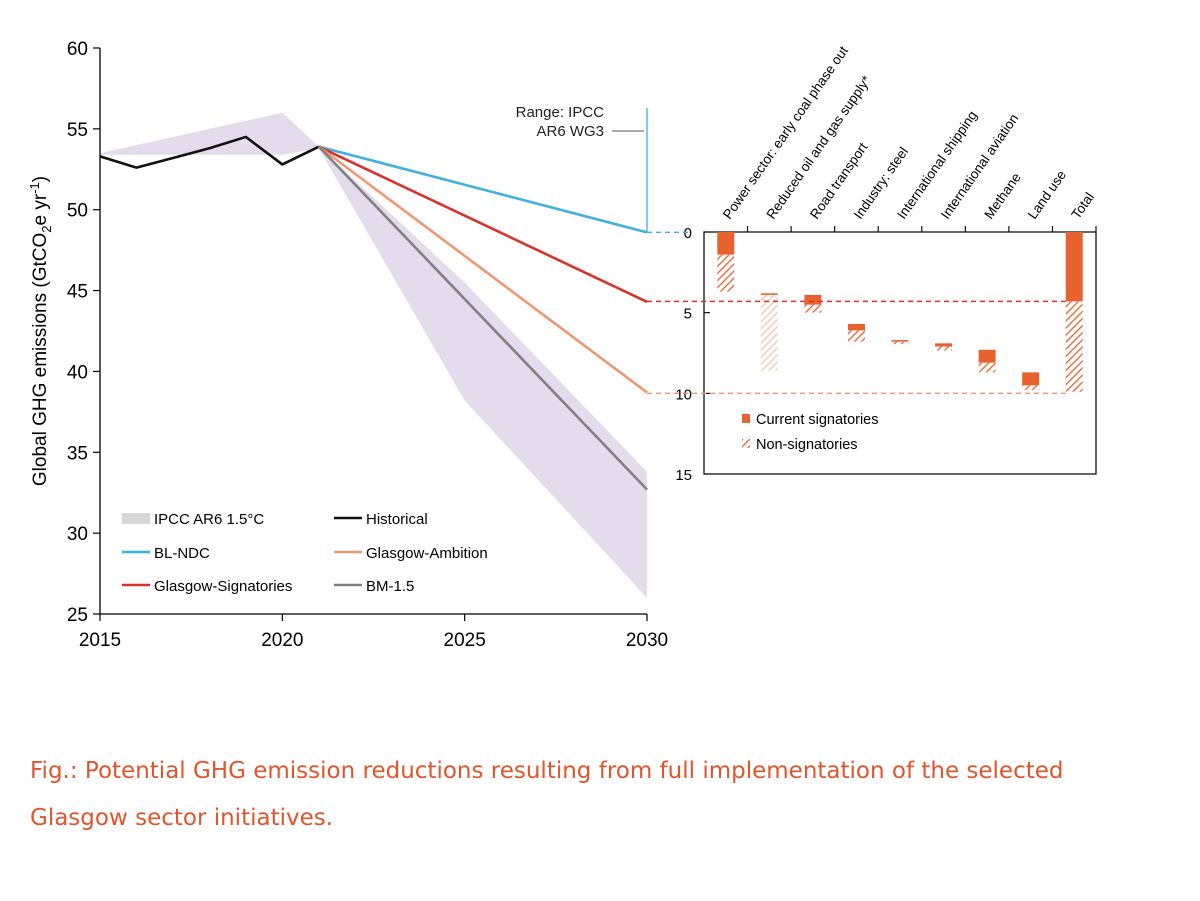  I want to click on y-tick-label: 60, so click(77, 49).